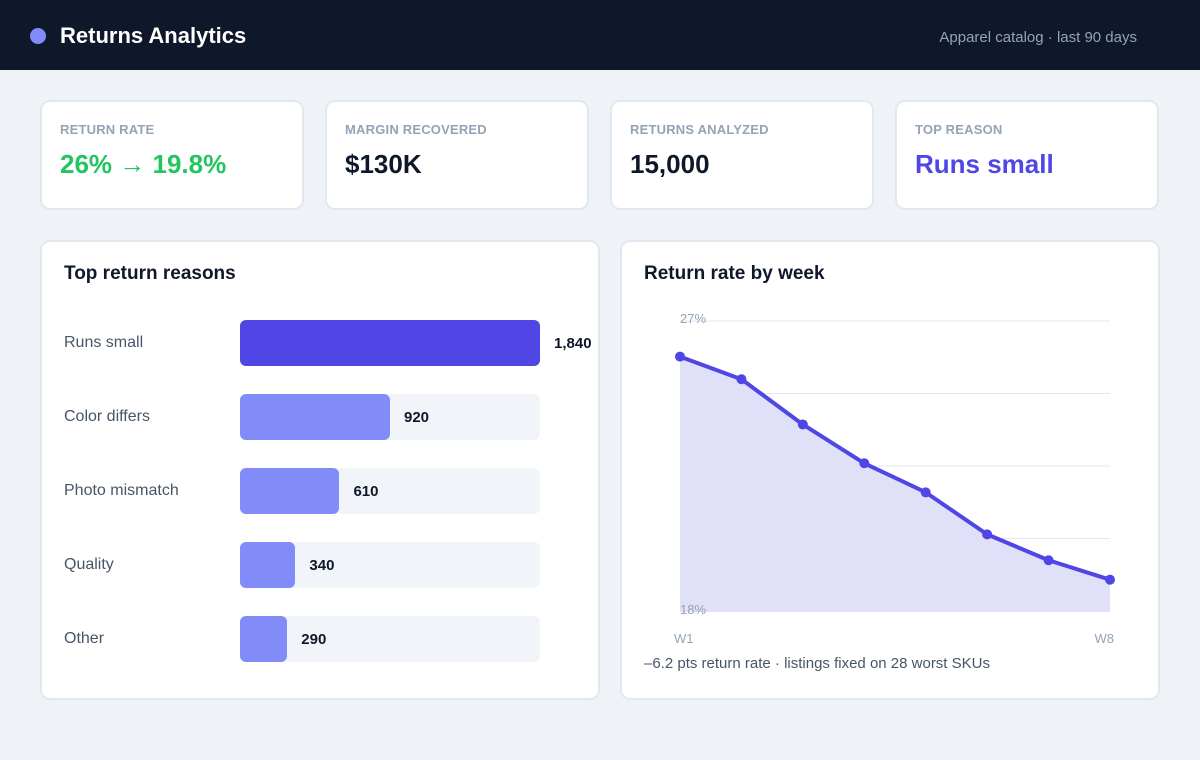 Image resolution: width=1200 pixels, height=760 pixels. What do you see at coordinates (150, 273) in the screenshot?
I see `panel-title: Top return reasons` at bounding box center [150, 273].